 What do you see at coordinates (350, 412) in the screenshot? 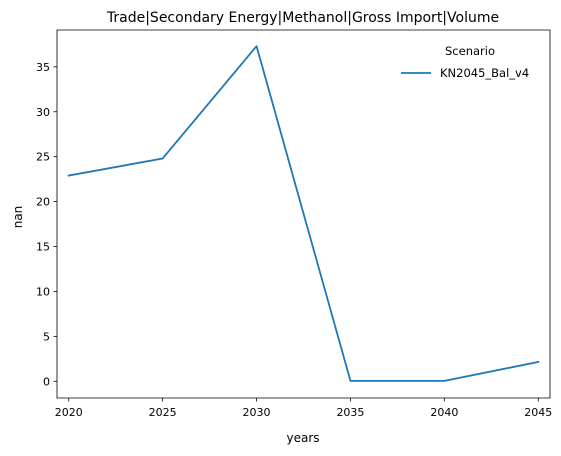
I see `x-tick-label: 2035` at bounding box center [350, 412].